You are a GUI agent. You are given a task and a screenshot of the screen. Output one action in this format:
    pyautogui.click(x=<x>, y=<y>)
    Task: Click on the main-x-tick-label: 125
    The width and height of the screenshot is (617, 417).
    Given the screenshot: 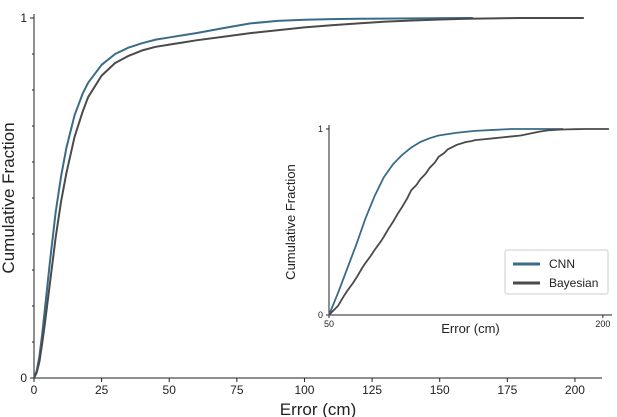 What is the action you would take?
    pyautogui.click(x=372, y=390)
    